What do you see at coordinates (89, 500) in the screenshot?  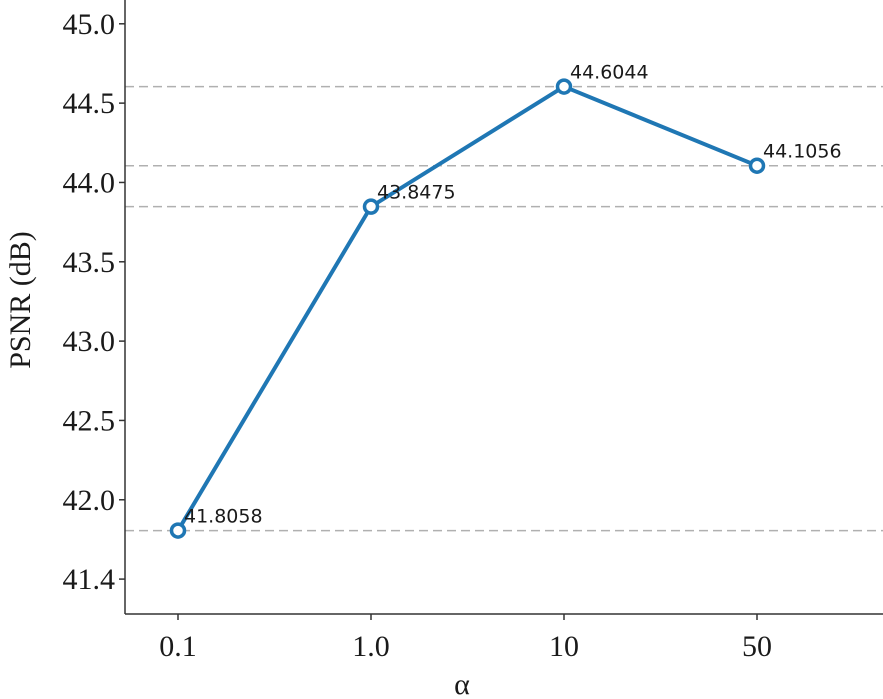 I see `y-tick-label-6: 42.0` at bounding box center [89, 500].